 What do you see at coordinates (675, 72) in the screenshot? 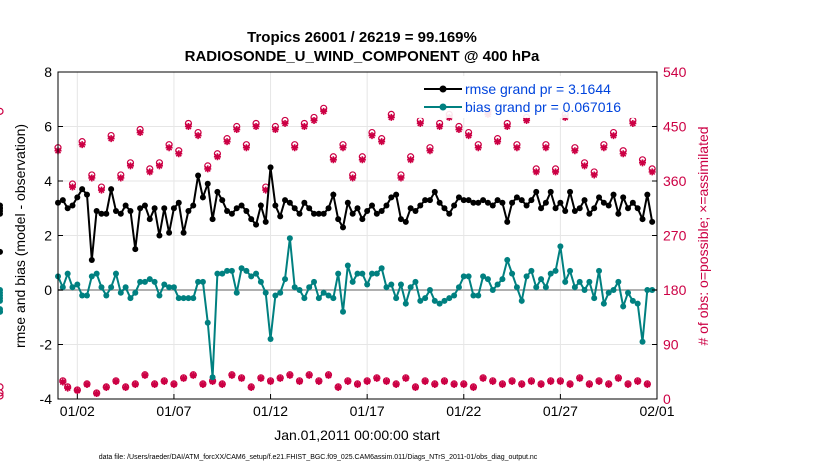
I see `y2-tick-label: 540` at bounding box center [675, 72].